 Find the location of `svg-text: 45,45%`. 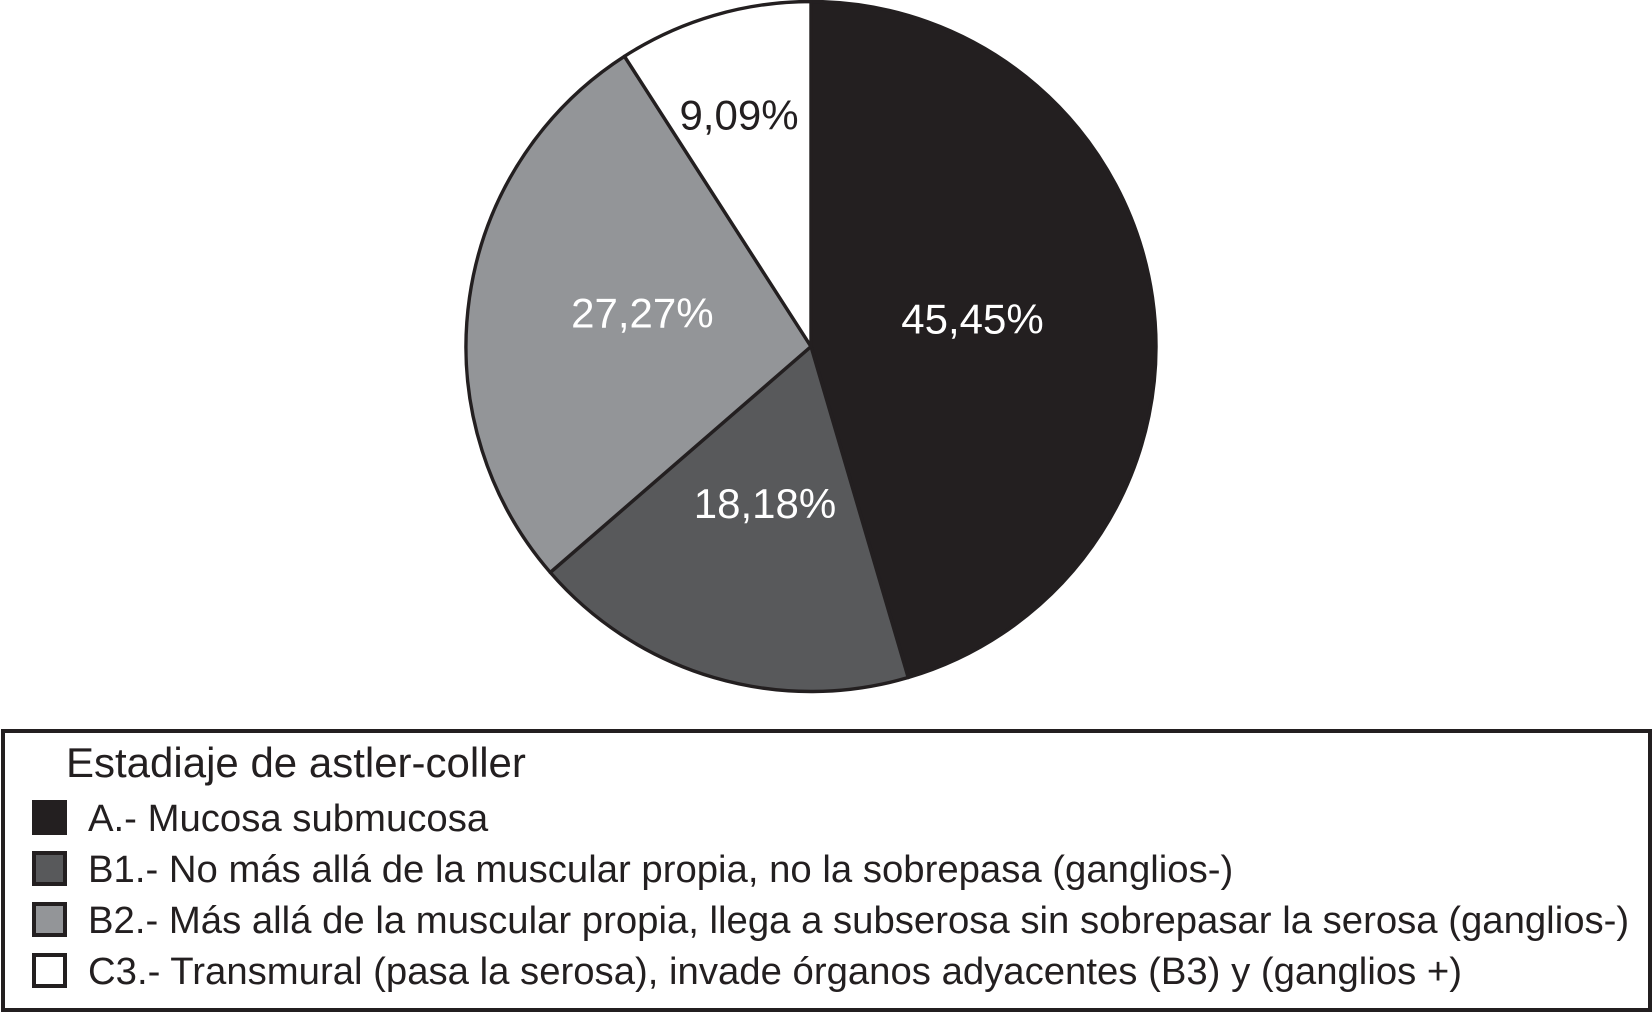

svg-text: 45,45% is located at coordinates (972, 319).